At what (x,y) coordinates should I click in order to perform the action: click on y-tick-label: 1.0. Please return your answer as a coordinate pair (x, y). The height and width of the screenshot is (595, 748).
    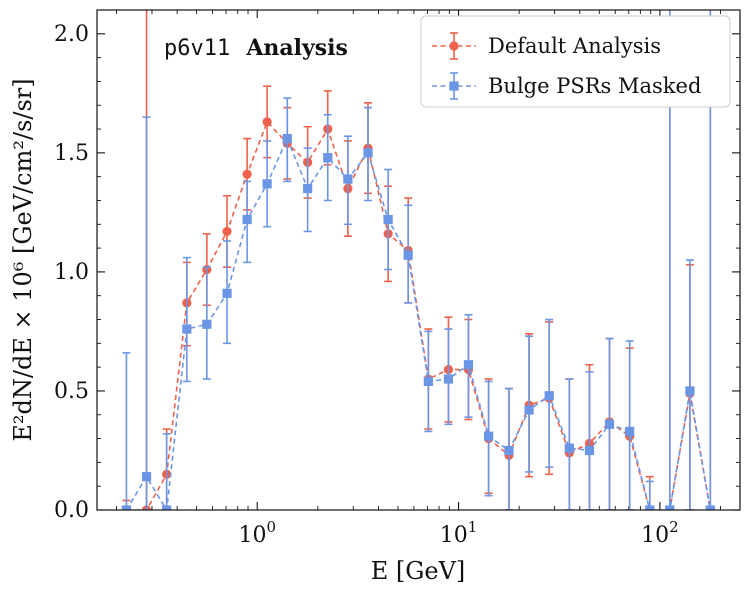
    Looking at the image, I should click on (71, 272).